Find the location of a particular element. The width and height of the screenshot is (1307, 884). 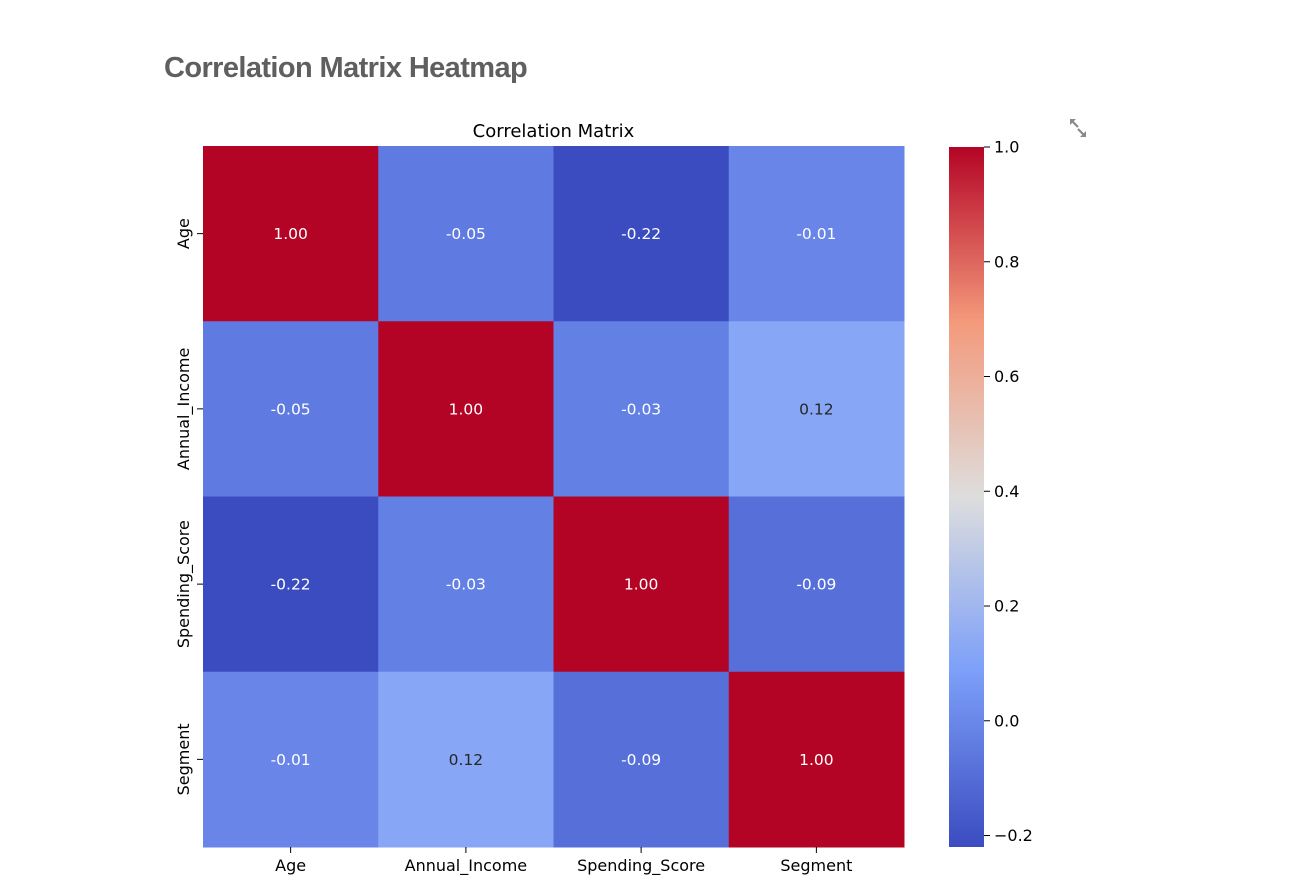

fullscreen-button is located at coordinates (1078, 128).